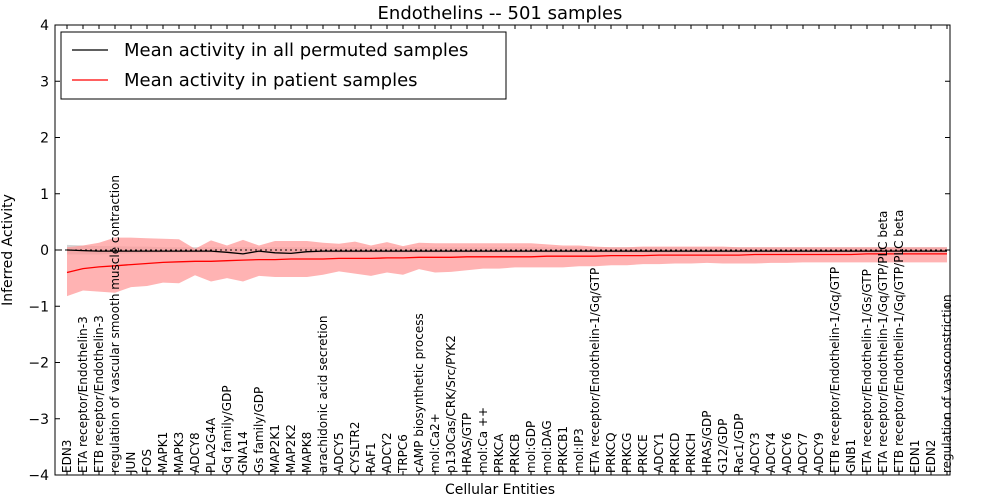  What do you see at coordinates (355, 447) in the screenshot?
I see `x-tick-label: CYSLTR2` at bounding box center [355, 447].